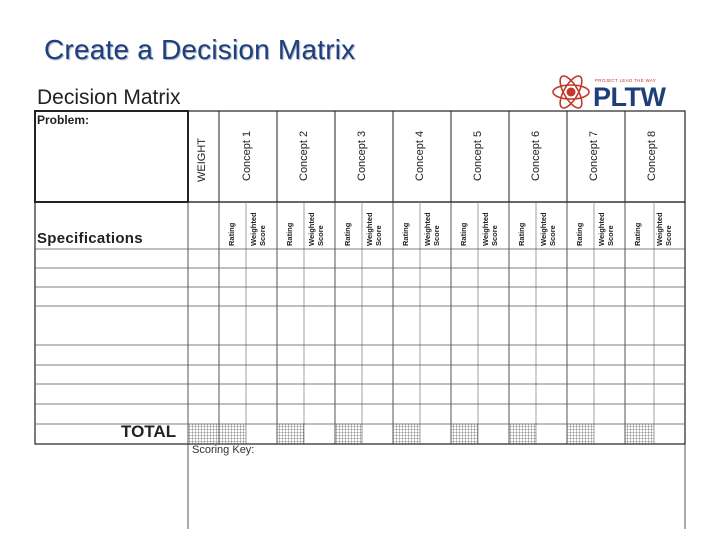  I want to click on pltw-logo: PROJECT LEAD THE WAY PLTW, so click(617, 92).